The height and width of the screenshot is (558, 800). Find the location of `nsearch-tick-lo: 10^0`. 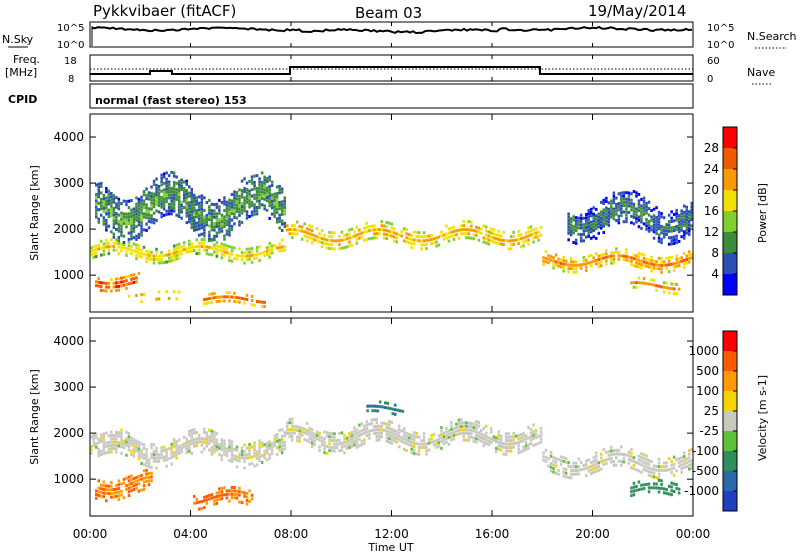

nsearch-tick-lo: 10^0 is located at coordinates (720, 45).